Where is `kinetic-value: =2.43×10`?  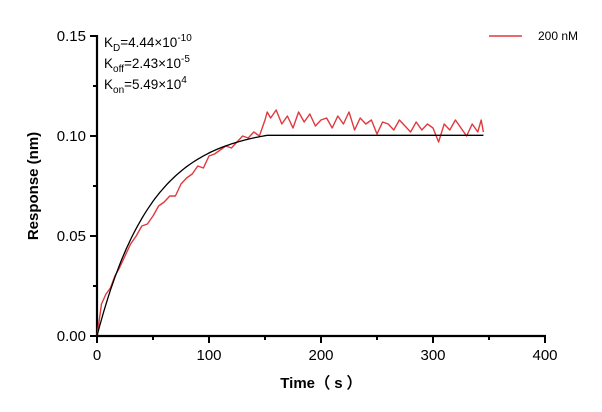
kinetic-value: =2.43×10 is located at coordinates (152, 63).